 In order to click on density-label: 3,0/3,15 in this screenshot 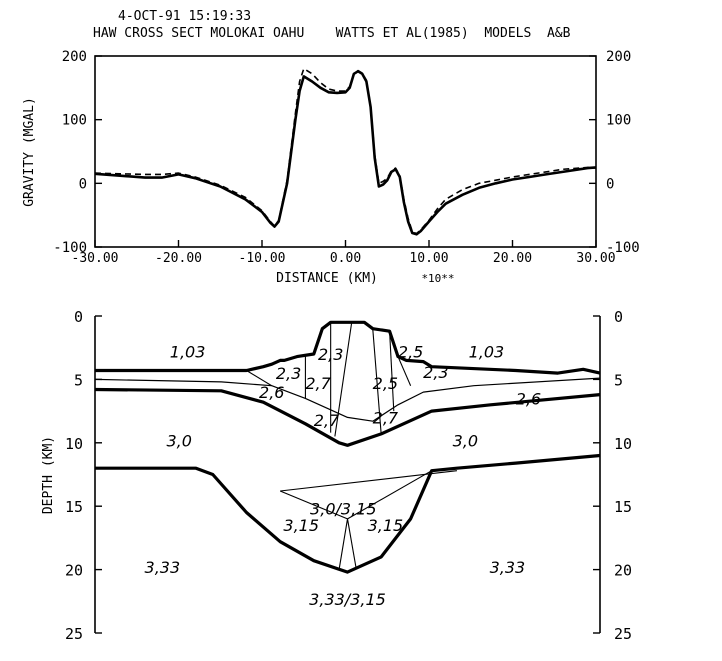, I will do `click(343, 509)`.